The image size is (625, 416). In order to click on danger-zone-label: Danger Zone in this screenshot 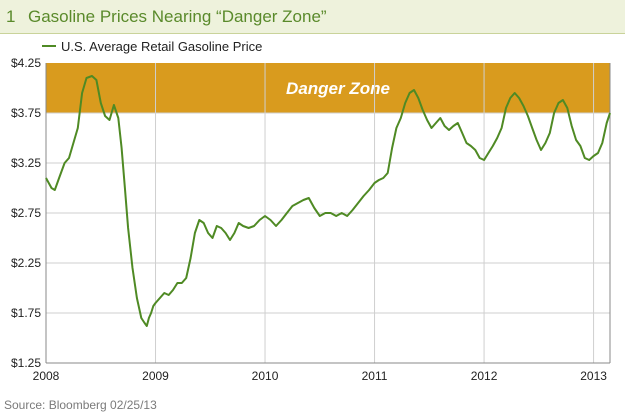, I will do `click(338, 88)`.